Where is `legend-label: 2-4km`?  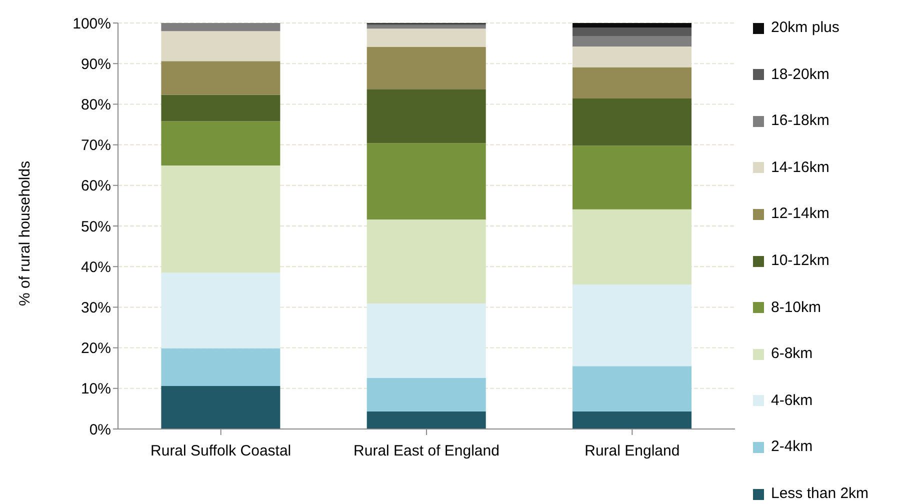 legend-label: 2-4km is located at coordinates (792, 447).